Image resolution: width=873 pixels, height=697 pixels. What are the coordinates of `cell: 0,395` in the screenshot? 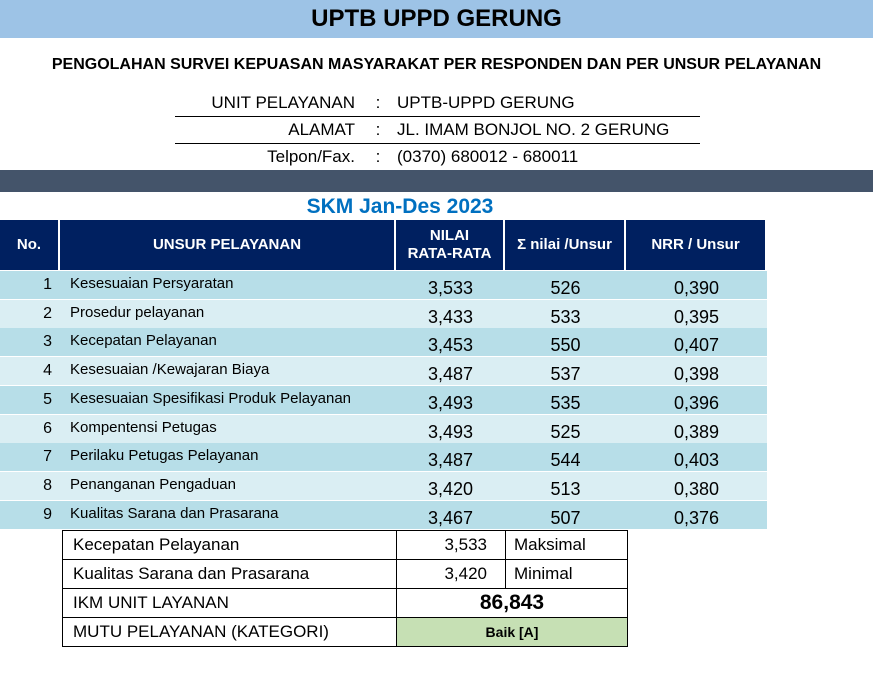 It's located at (696, 316).